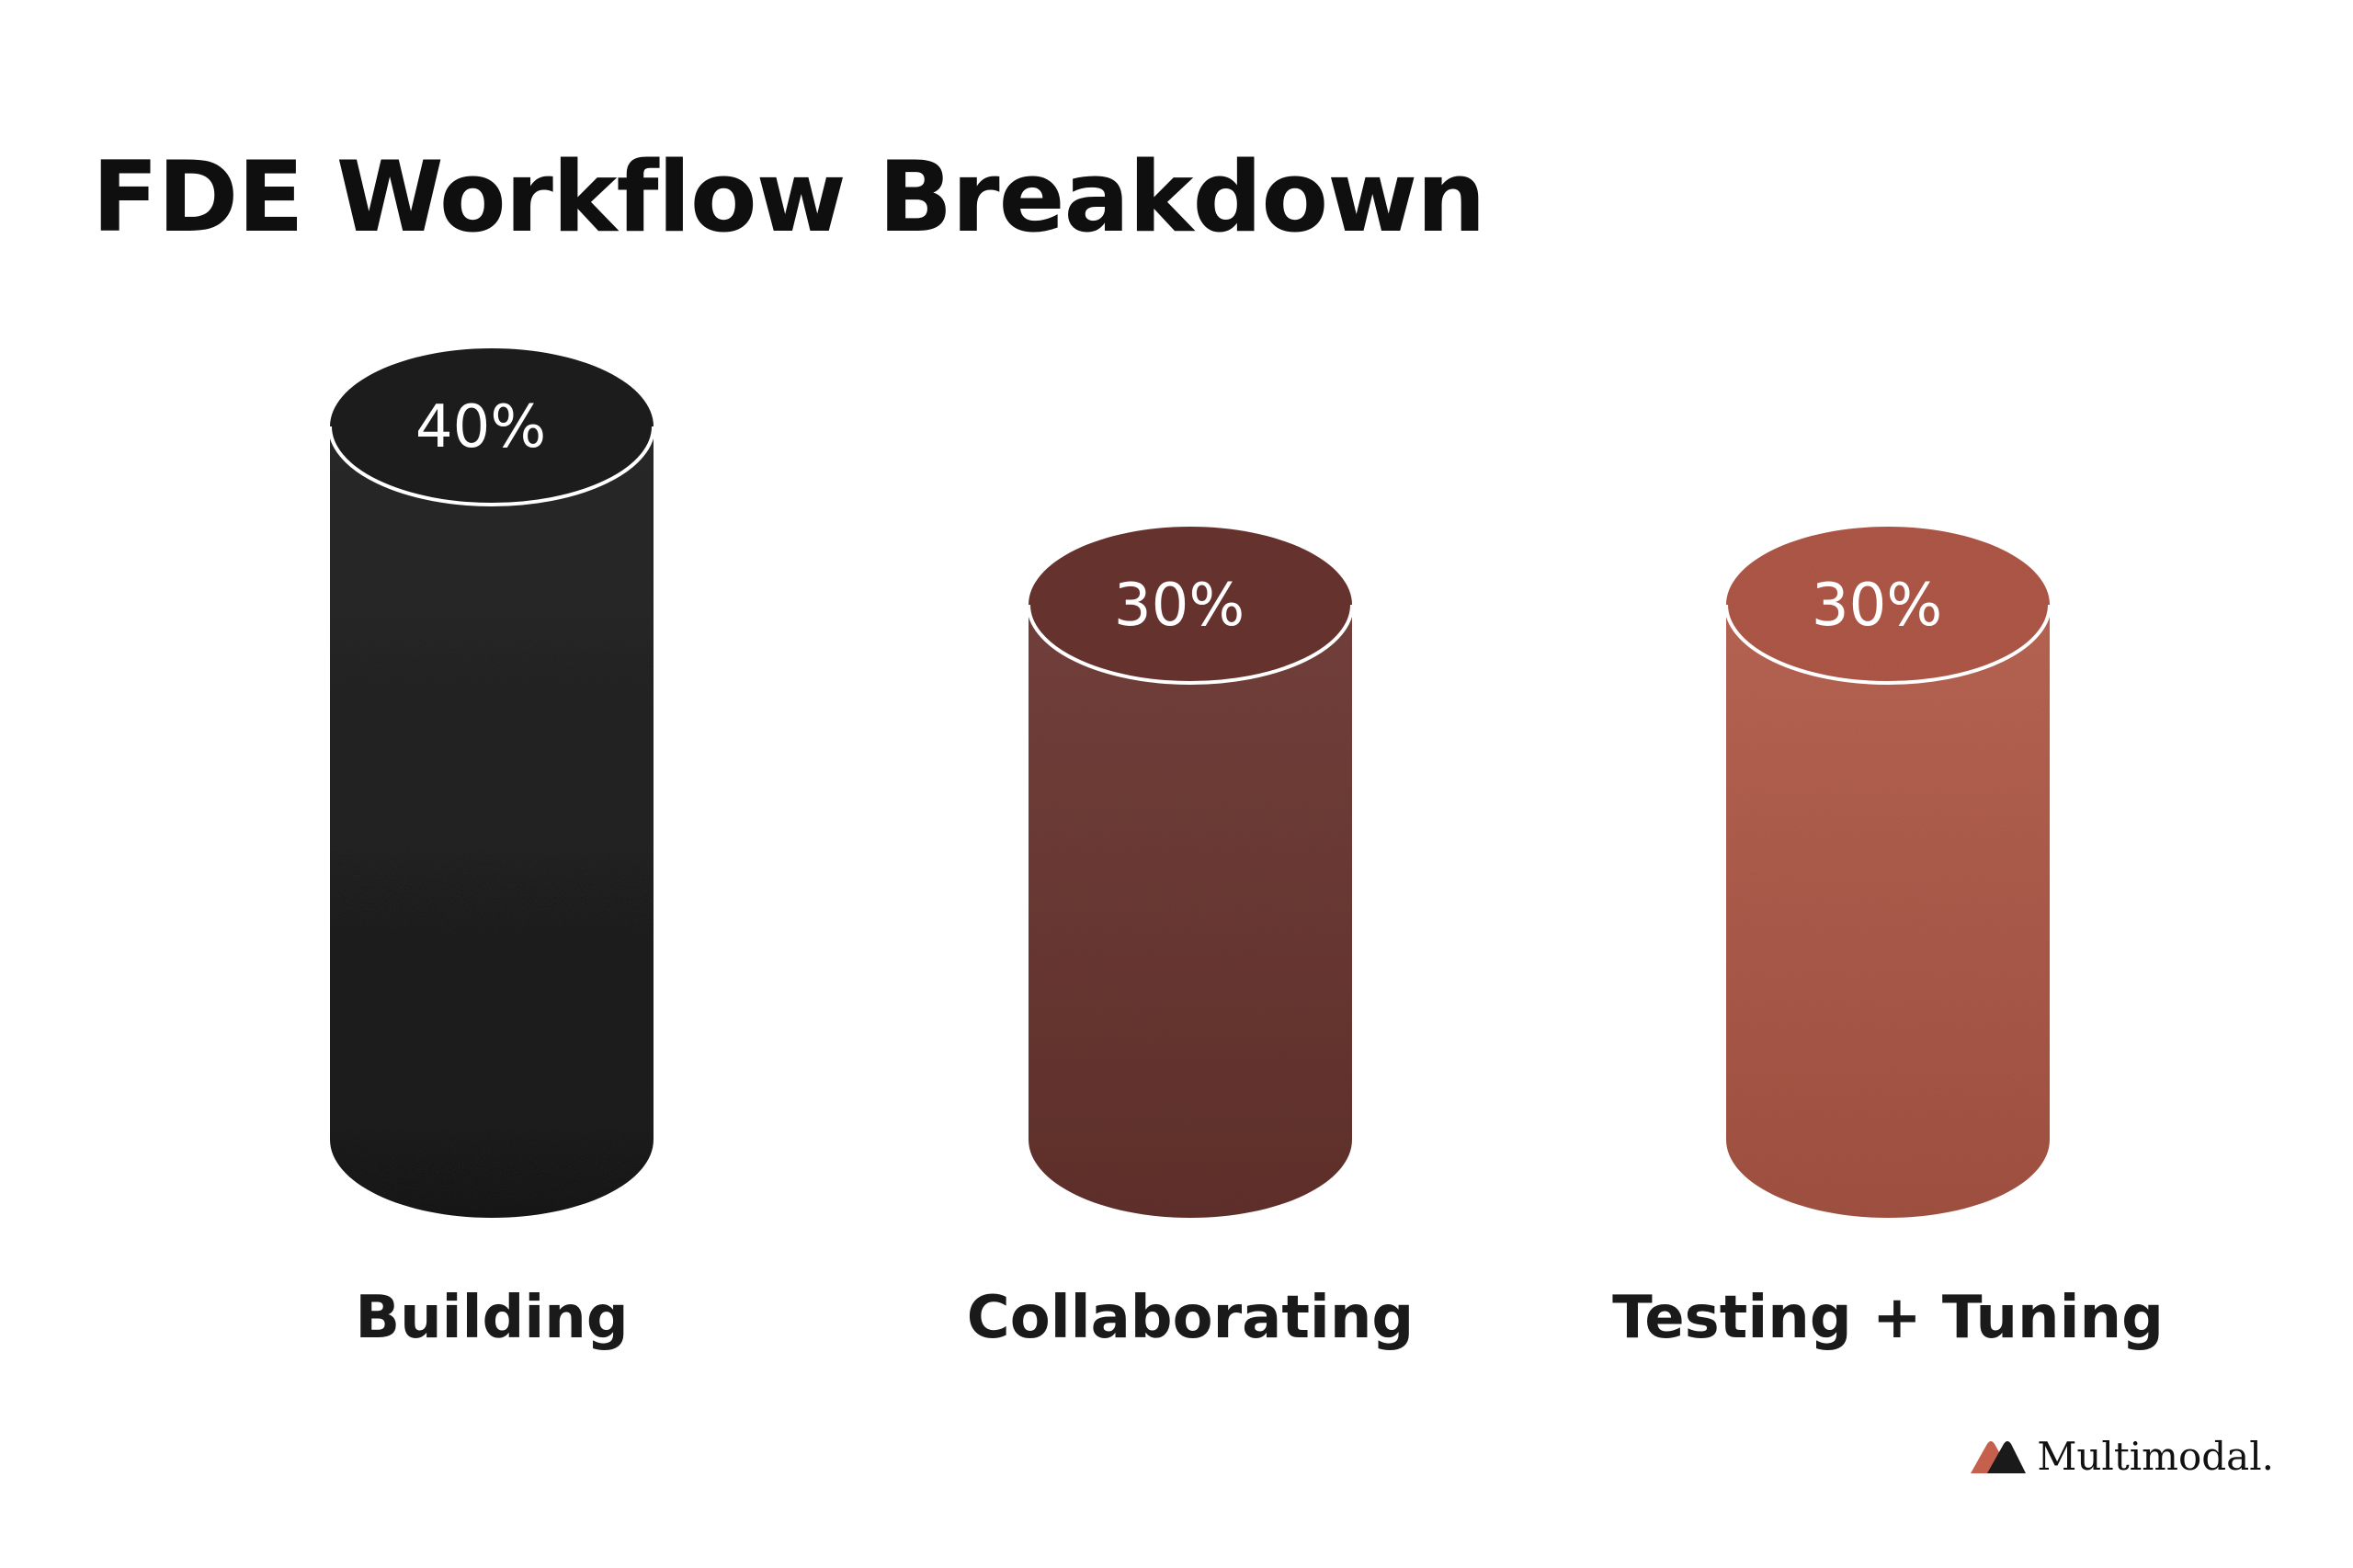  I want to click on category-label: Collaborating, so click(1190, 1318).